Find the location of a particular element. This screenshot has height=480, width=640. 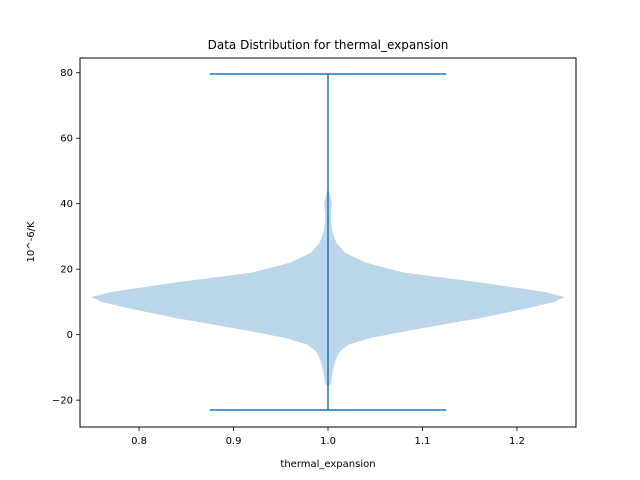

chart-title: Data Distribution for thermal_expansion is located at coordinates (328, 45).